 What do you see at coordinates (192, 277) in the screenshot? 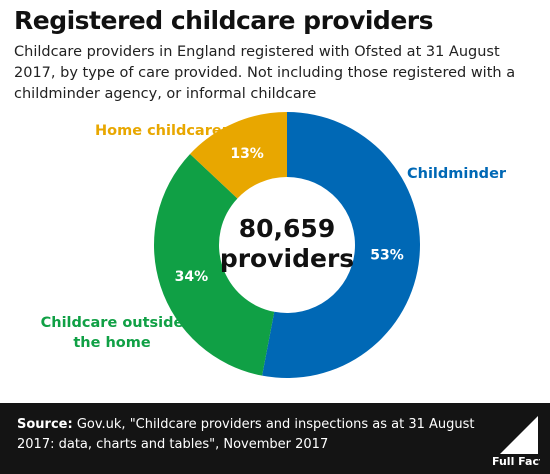
I see `data-label-childcare-outside-the-home: 34%` at bounding box center [192, 277].